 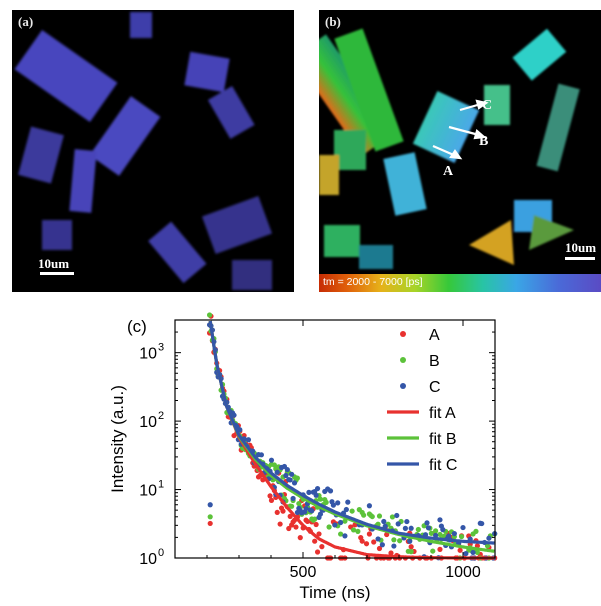 What do you see at coordinates (443, 465) in the screenshot?
I see `legend-label: fit C` at bounding box center [443, 465].